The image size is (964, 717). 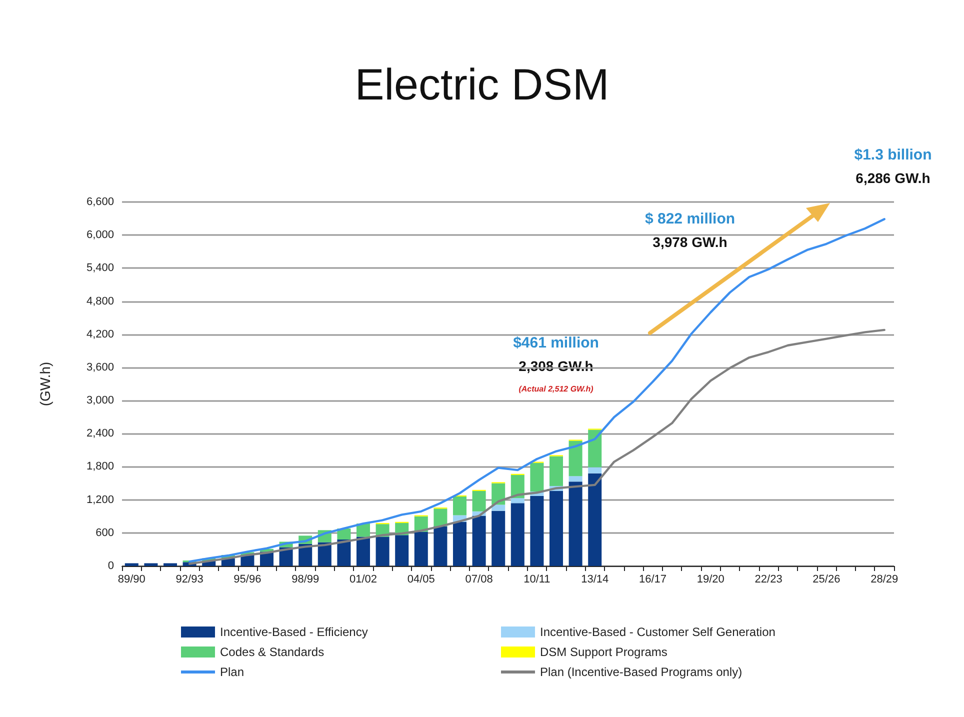 What do you see at coordinates (595, 580) in the screenshot?
I see `x-tick-label: 13/14` at bounding box center [595, 580].